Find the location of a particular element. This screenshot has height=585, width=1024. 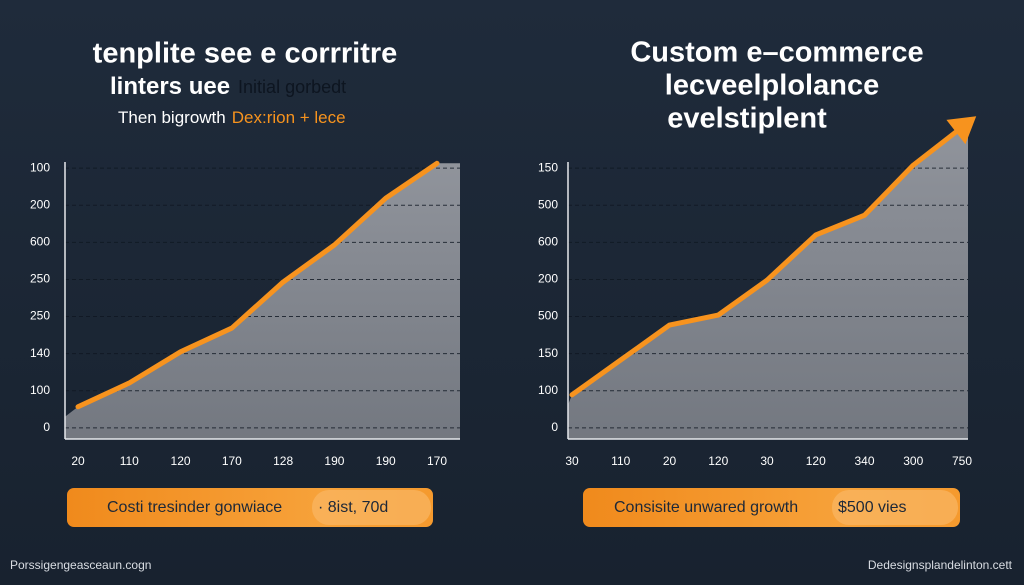

y-tick-label: 140 is located at coordinates (40, 353).